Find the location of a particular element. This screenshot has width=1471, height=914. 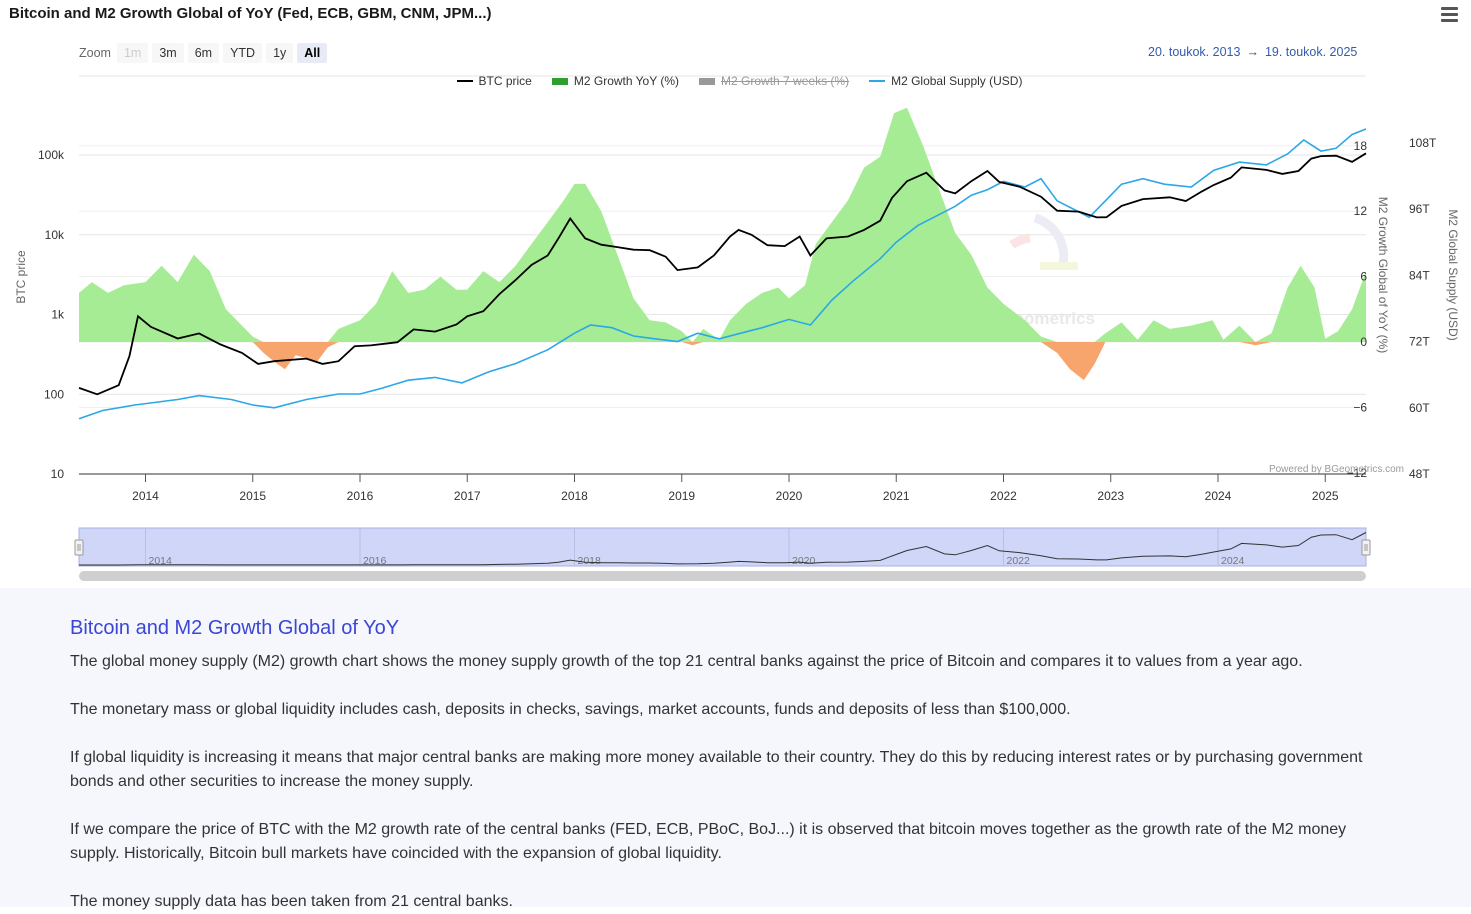

legend-label: M2 Global Supply (USD) is located at coordinates (957, 81).